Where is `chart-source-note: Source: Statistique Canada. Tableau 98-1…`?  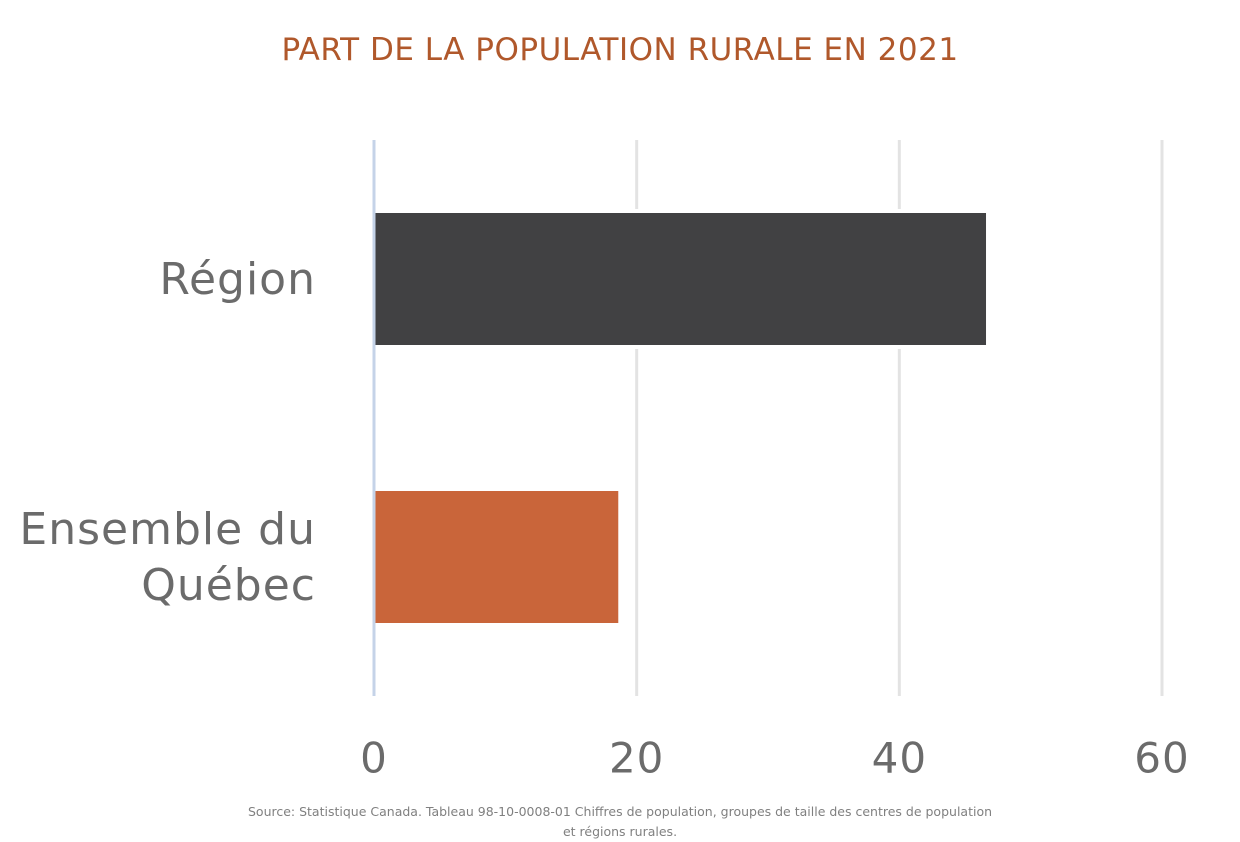
chart-source-note: Source: Statistique Canada. Tableau 98-1… is located at coordinates (620, 821).